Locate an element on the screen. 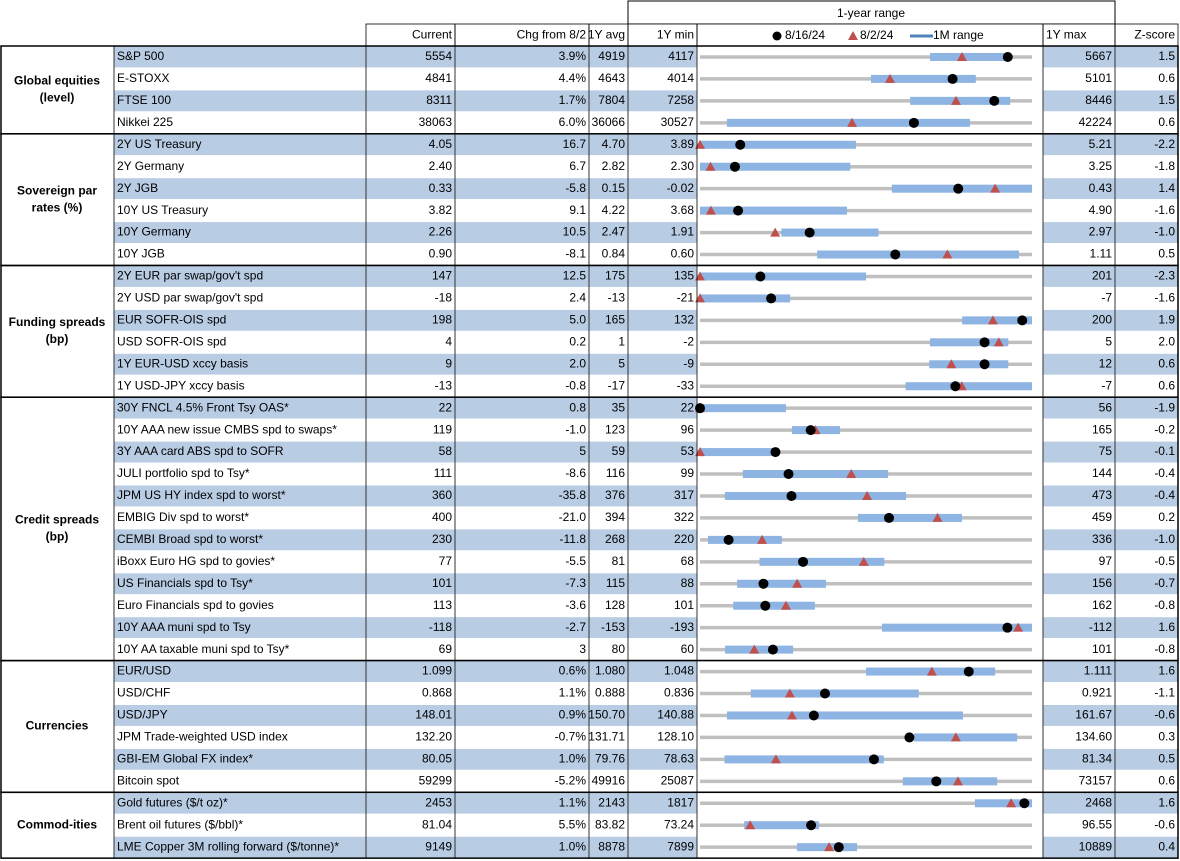  column-header: 1Y max is located at coordinates (1066, 35).